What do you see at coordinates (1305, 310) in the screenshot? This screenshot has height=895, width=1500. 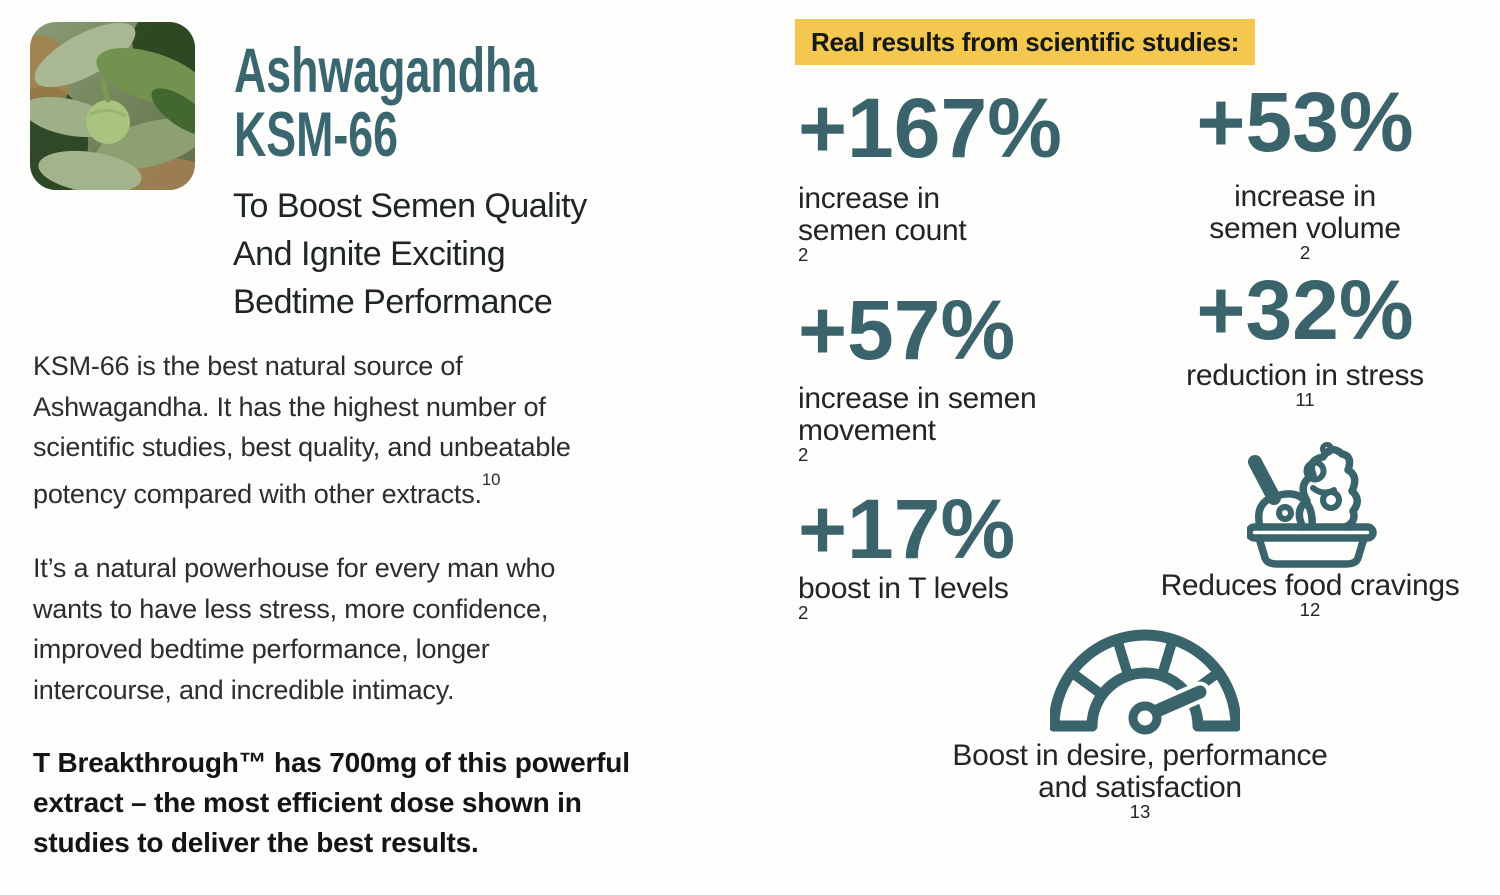 I see `stat-value-stress: +32%` at bounding box center [1305, 310].